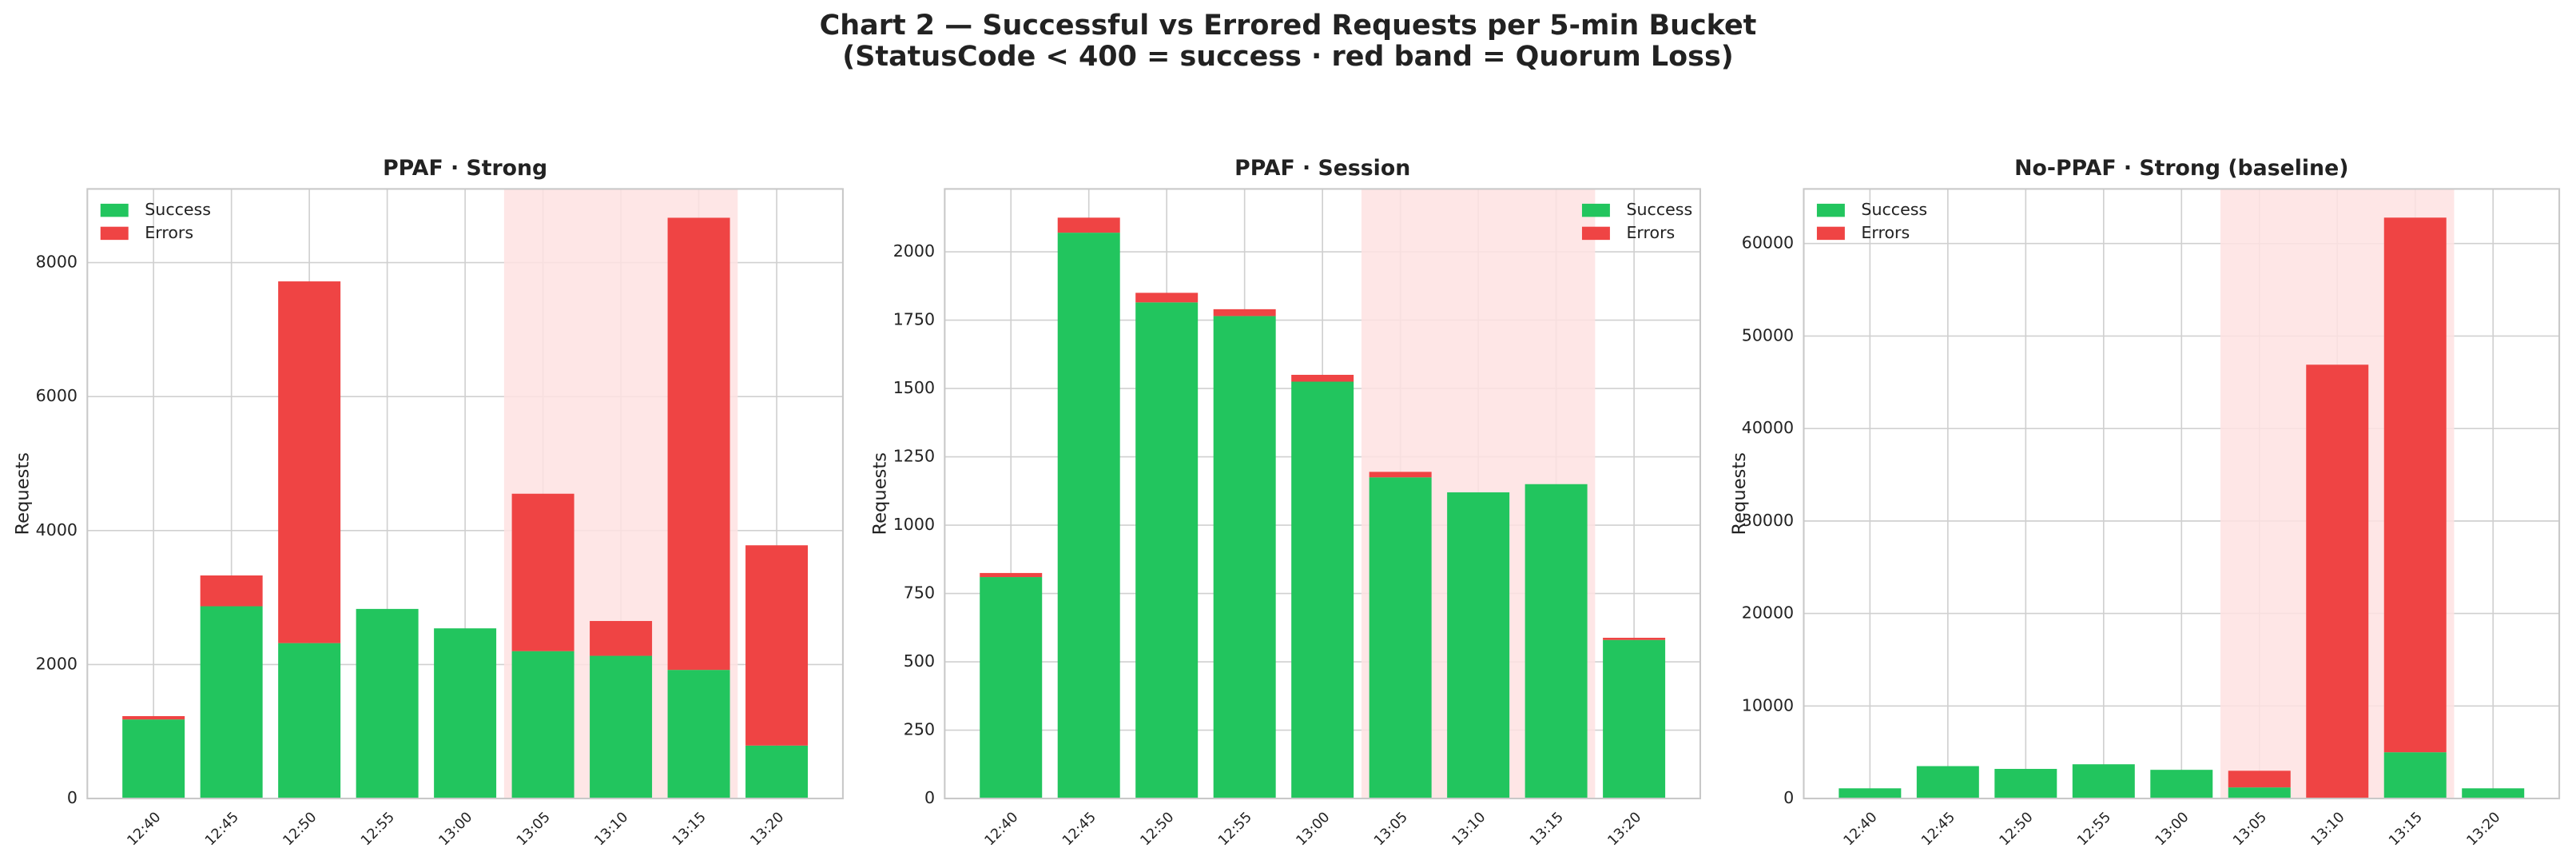 Image resolution: width=2576 pixels, height=856 pixels. I want to click on subplot-title: PPAF · Strong, so click(465, 168).